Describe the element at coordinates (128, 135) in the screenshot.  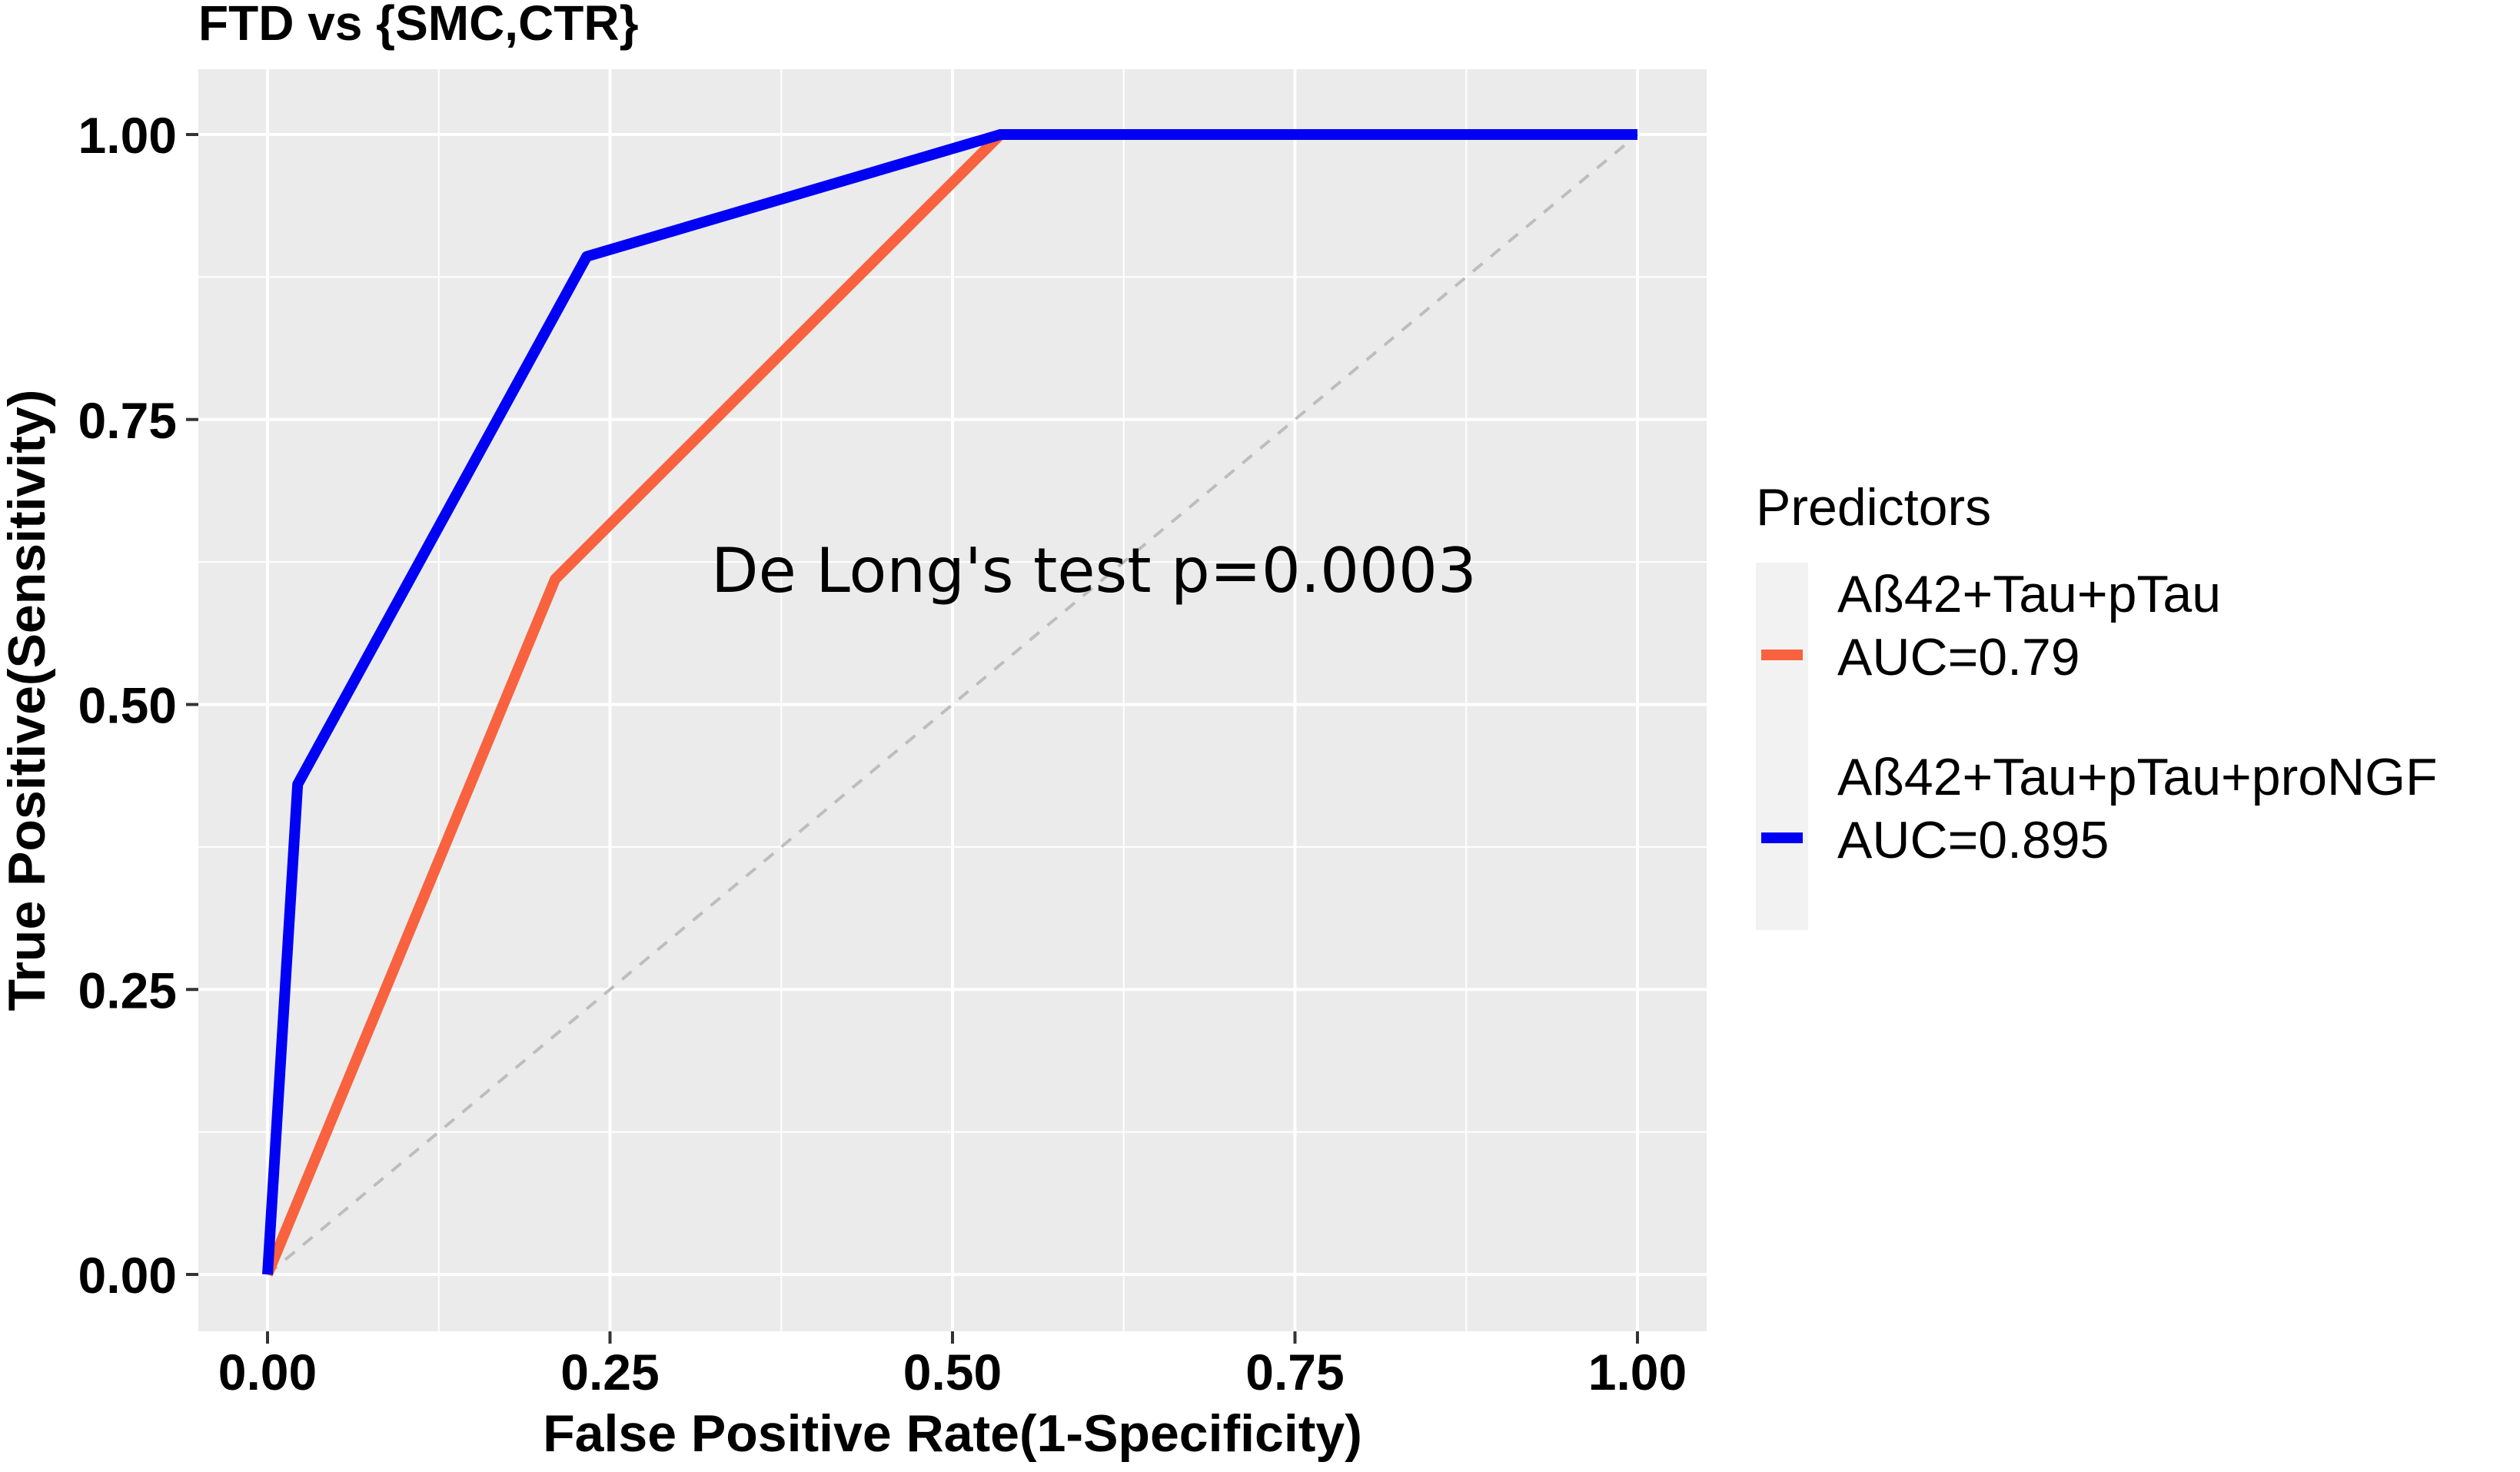
I see `y-tick-label: 1.00` at that location.